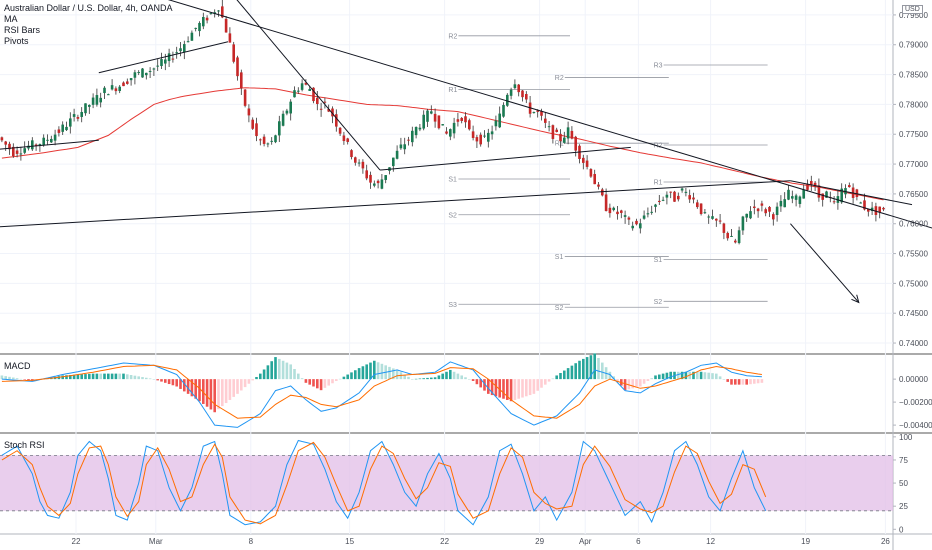 The width and height of the screenshot is (932, 550). I want to click on time-axis: 22 Mar 8 15 22 29 Apr 6 12 19 26, so click(481, 541).